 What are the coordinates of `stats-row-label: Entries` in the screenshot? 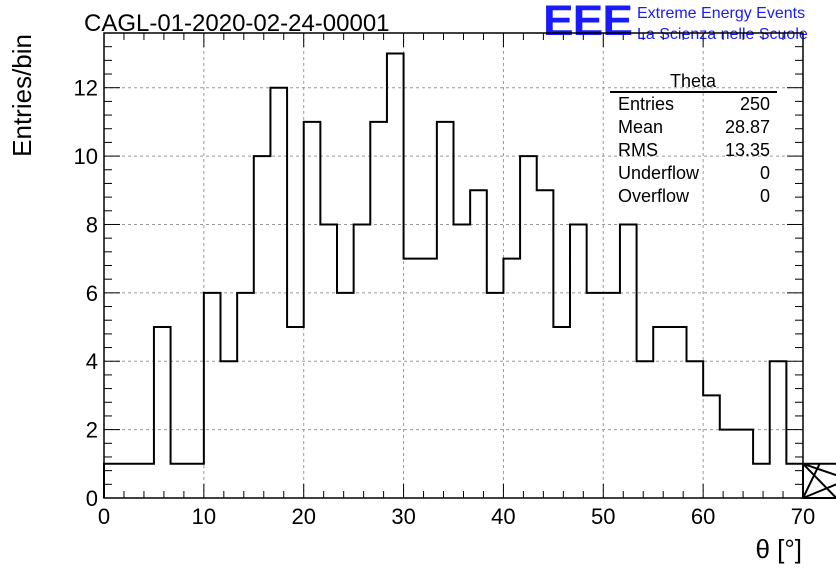 It's located at (646, 104).